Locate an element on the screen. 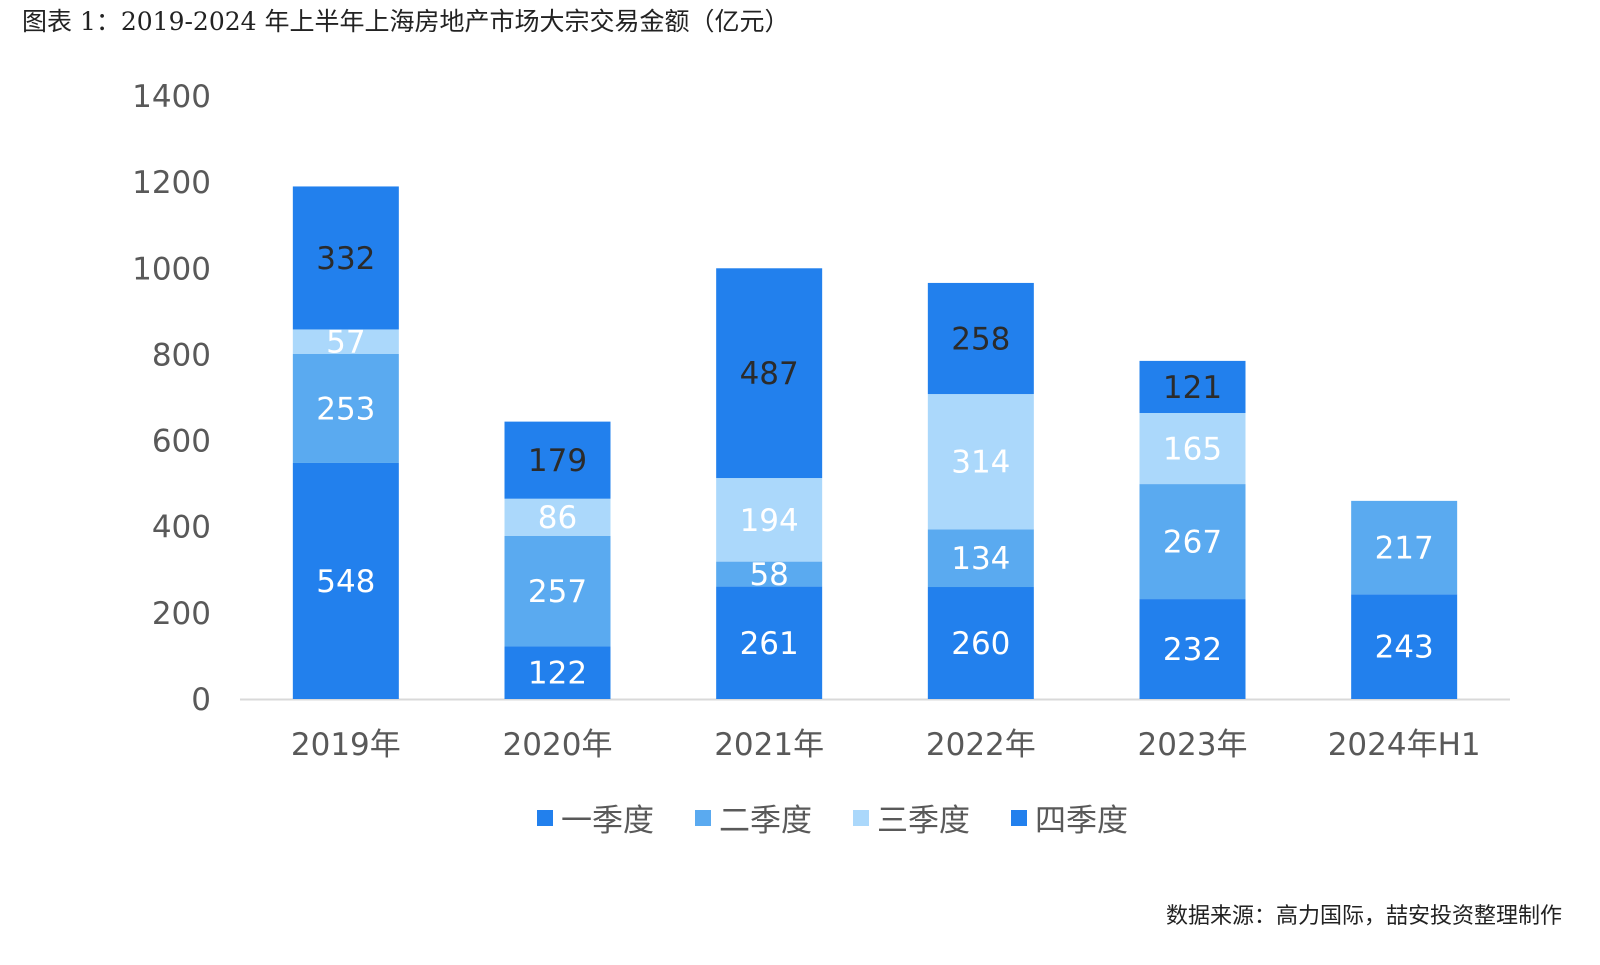 This screenshot has height=965, width=1600. data-label: 267 is located at coordinates (1192, 543).